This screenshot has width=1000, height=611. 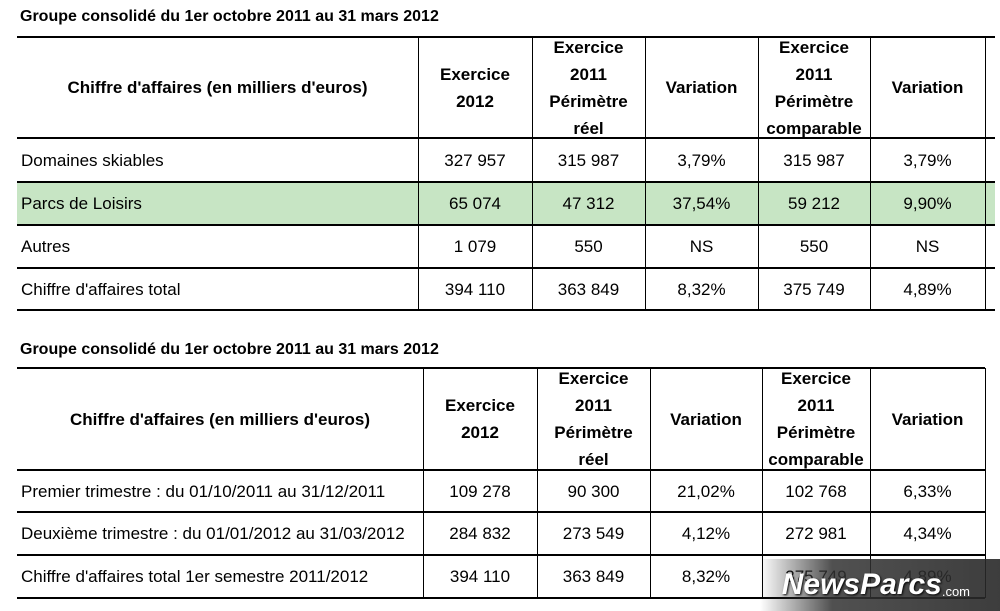 I want to click on watermark-name: NewsParcs, so click(x=861, y=584).